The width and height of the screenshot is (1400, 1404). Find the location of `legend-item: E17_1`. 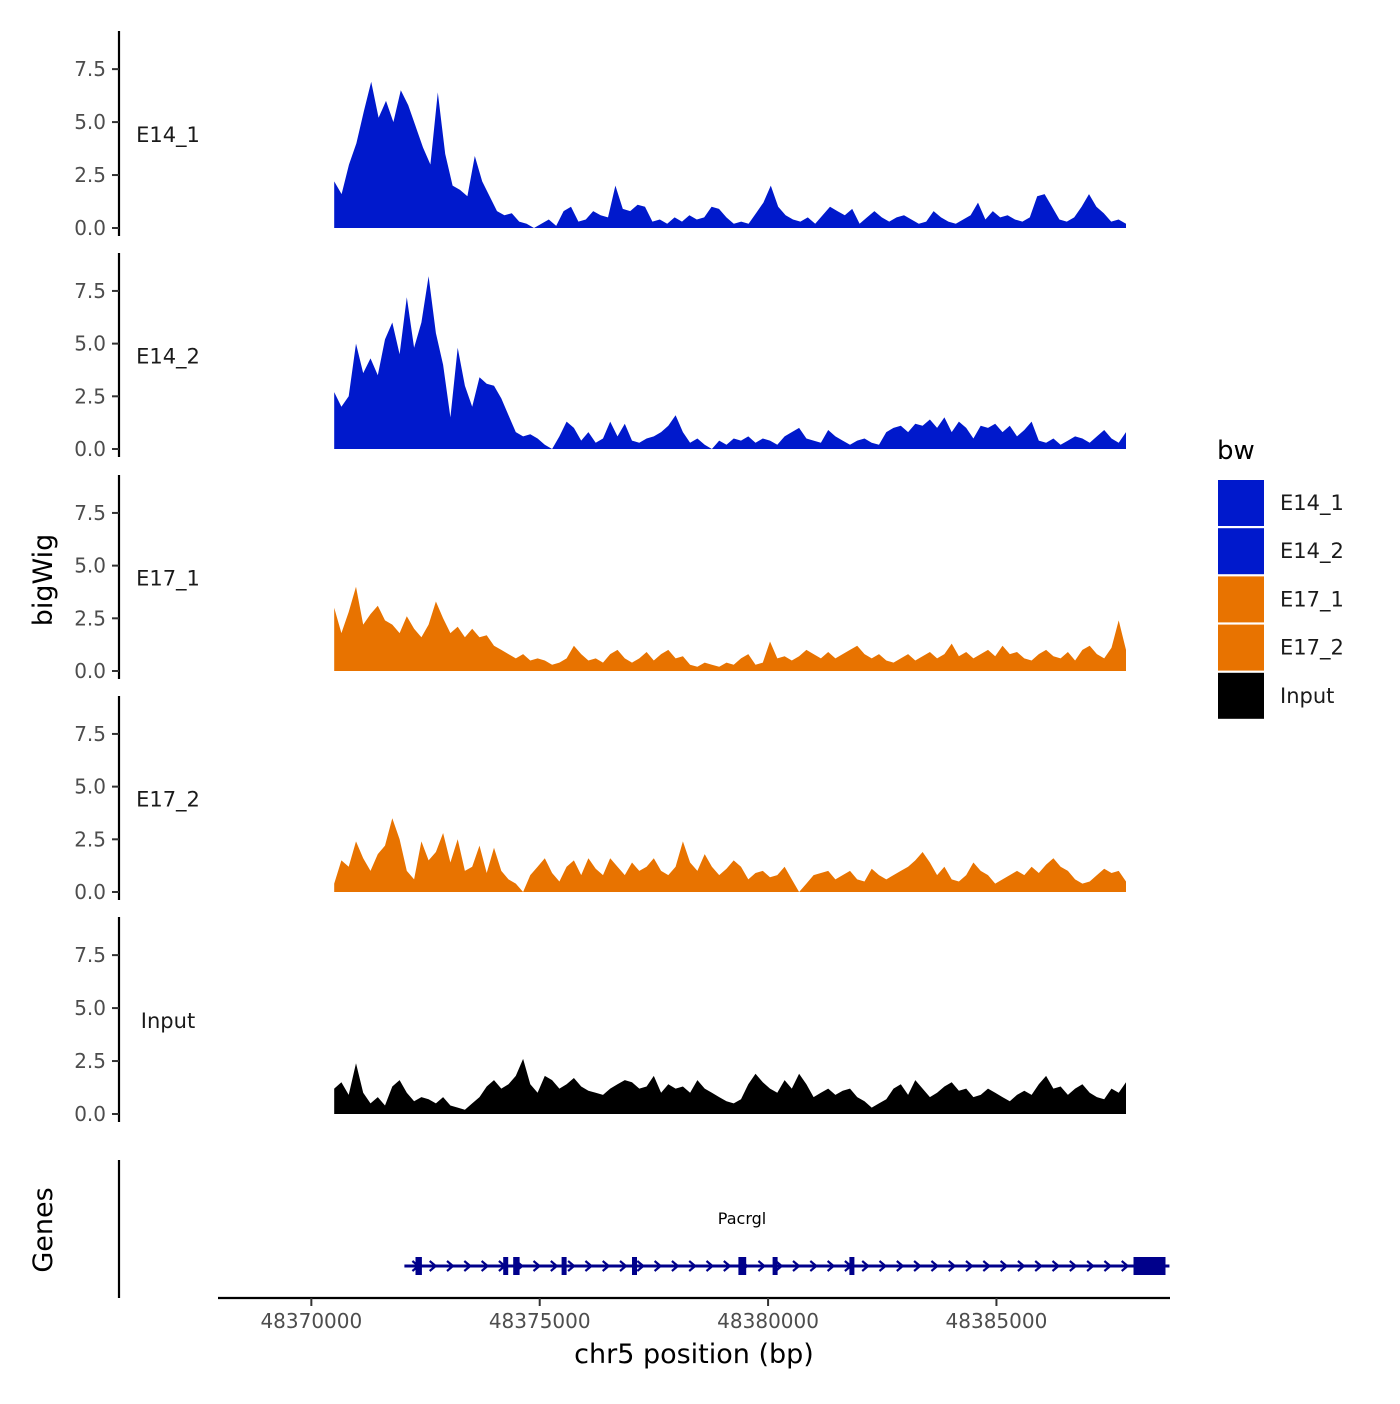

legend-item: E17_1 is located at coordinates (1281, 599).